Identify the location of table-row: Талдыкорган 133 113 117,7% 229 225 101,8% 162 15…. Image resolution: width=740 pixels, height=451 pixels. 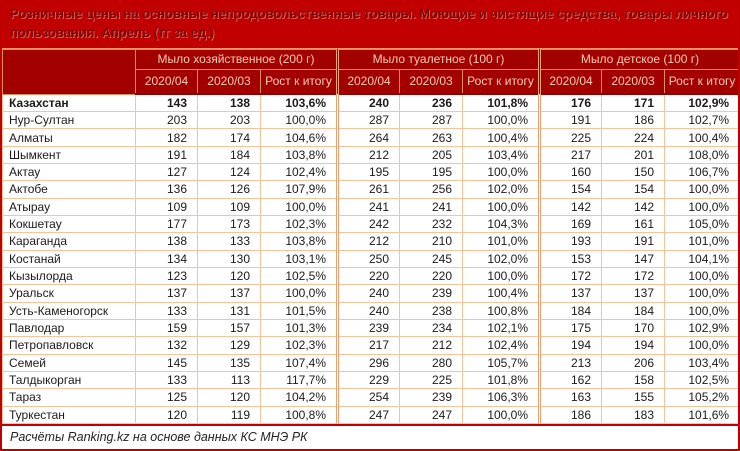
(370, 380).